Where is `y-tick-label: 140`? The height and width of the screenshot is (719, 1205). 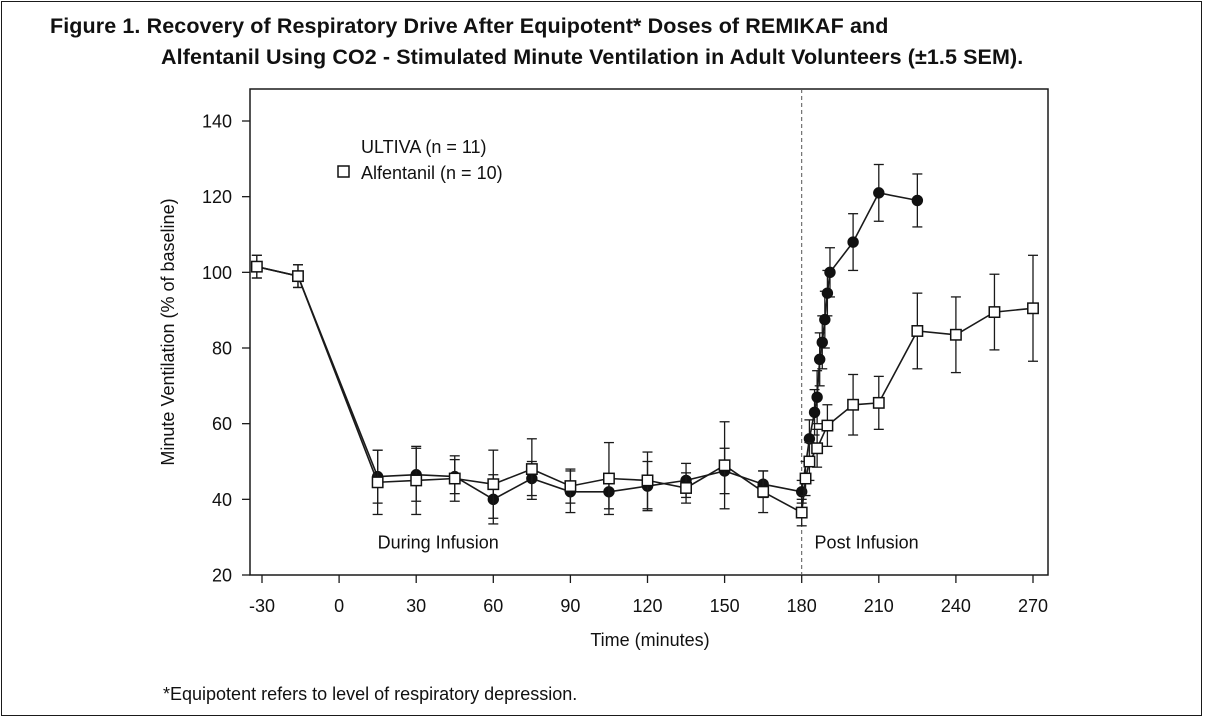 y-tick-label: 140 is located at coordinates (217, 122).